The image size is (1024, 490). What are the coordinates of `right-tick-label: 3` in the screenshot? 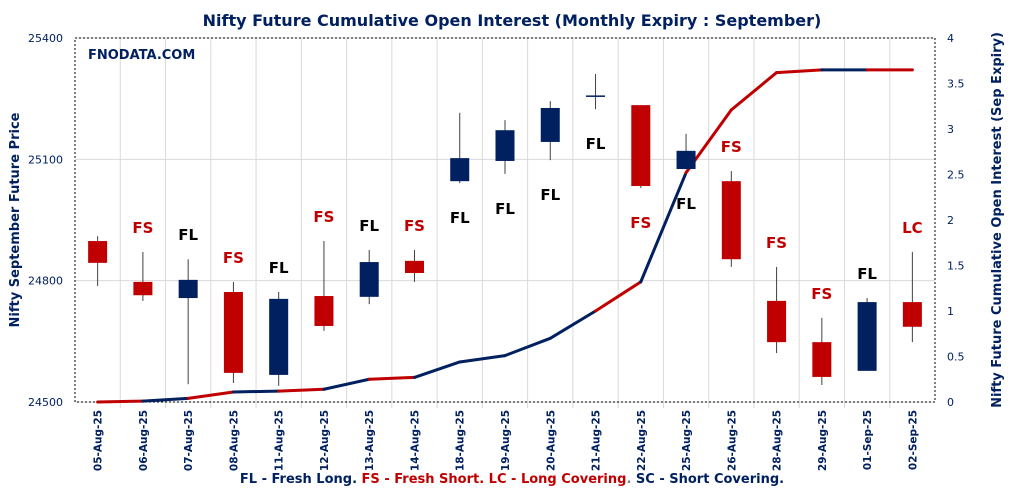 It's located at (950, 129).